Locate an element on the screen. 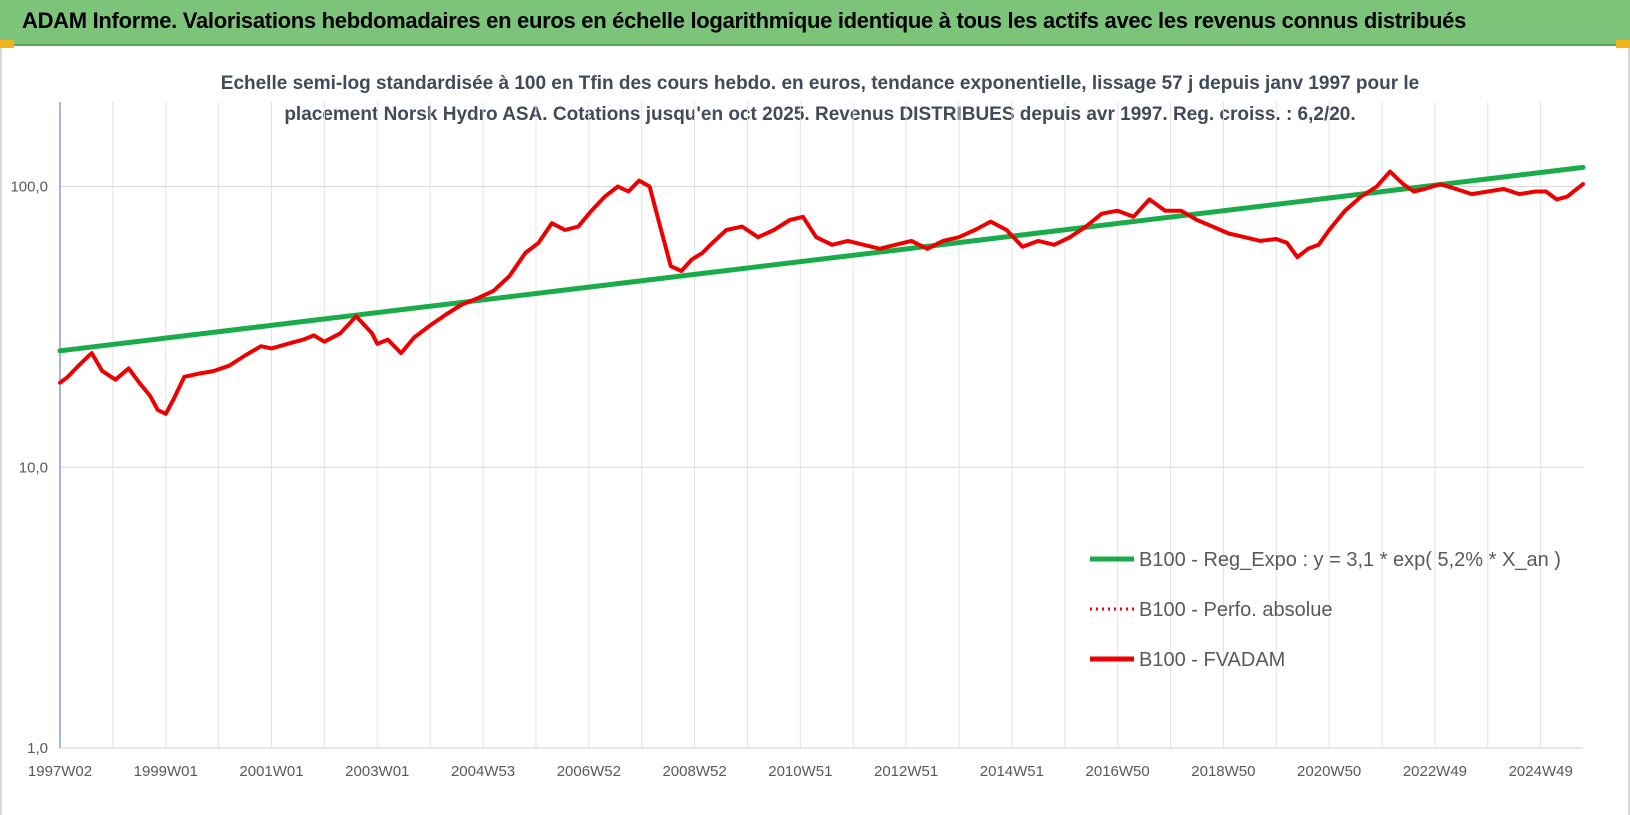  legend-label-2: B100 - FVADAM is located at coordinates (1212, 660).